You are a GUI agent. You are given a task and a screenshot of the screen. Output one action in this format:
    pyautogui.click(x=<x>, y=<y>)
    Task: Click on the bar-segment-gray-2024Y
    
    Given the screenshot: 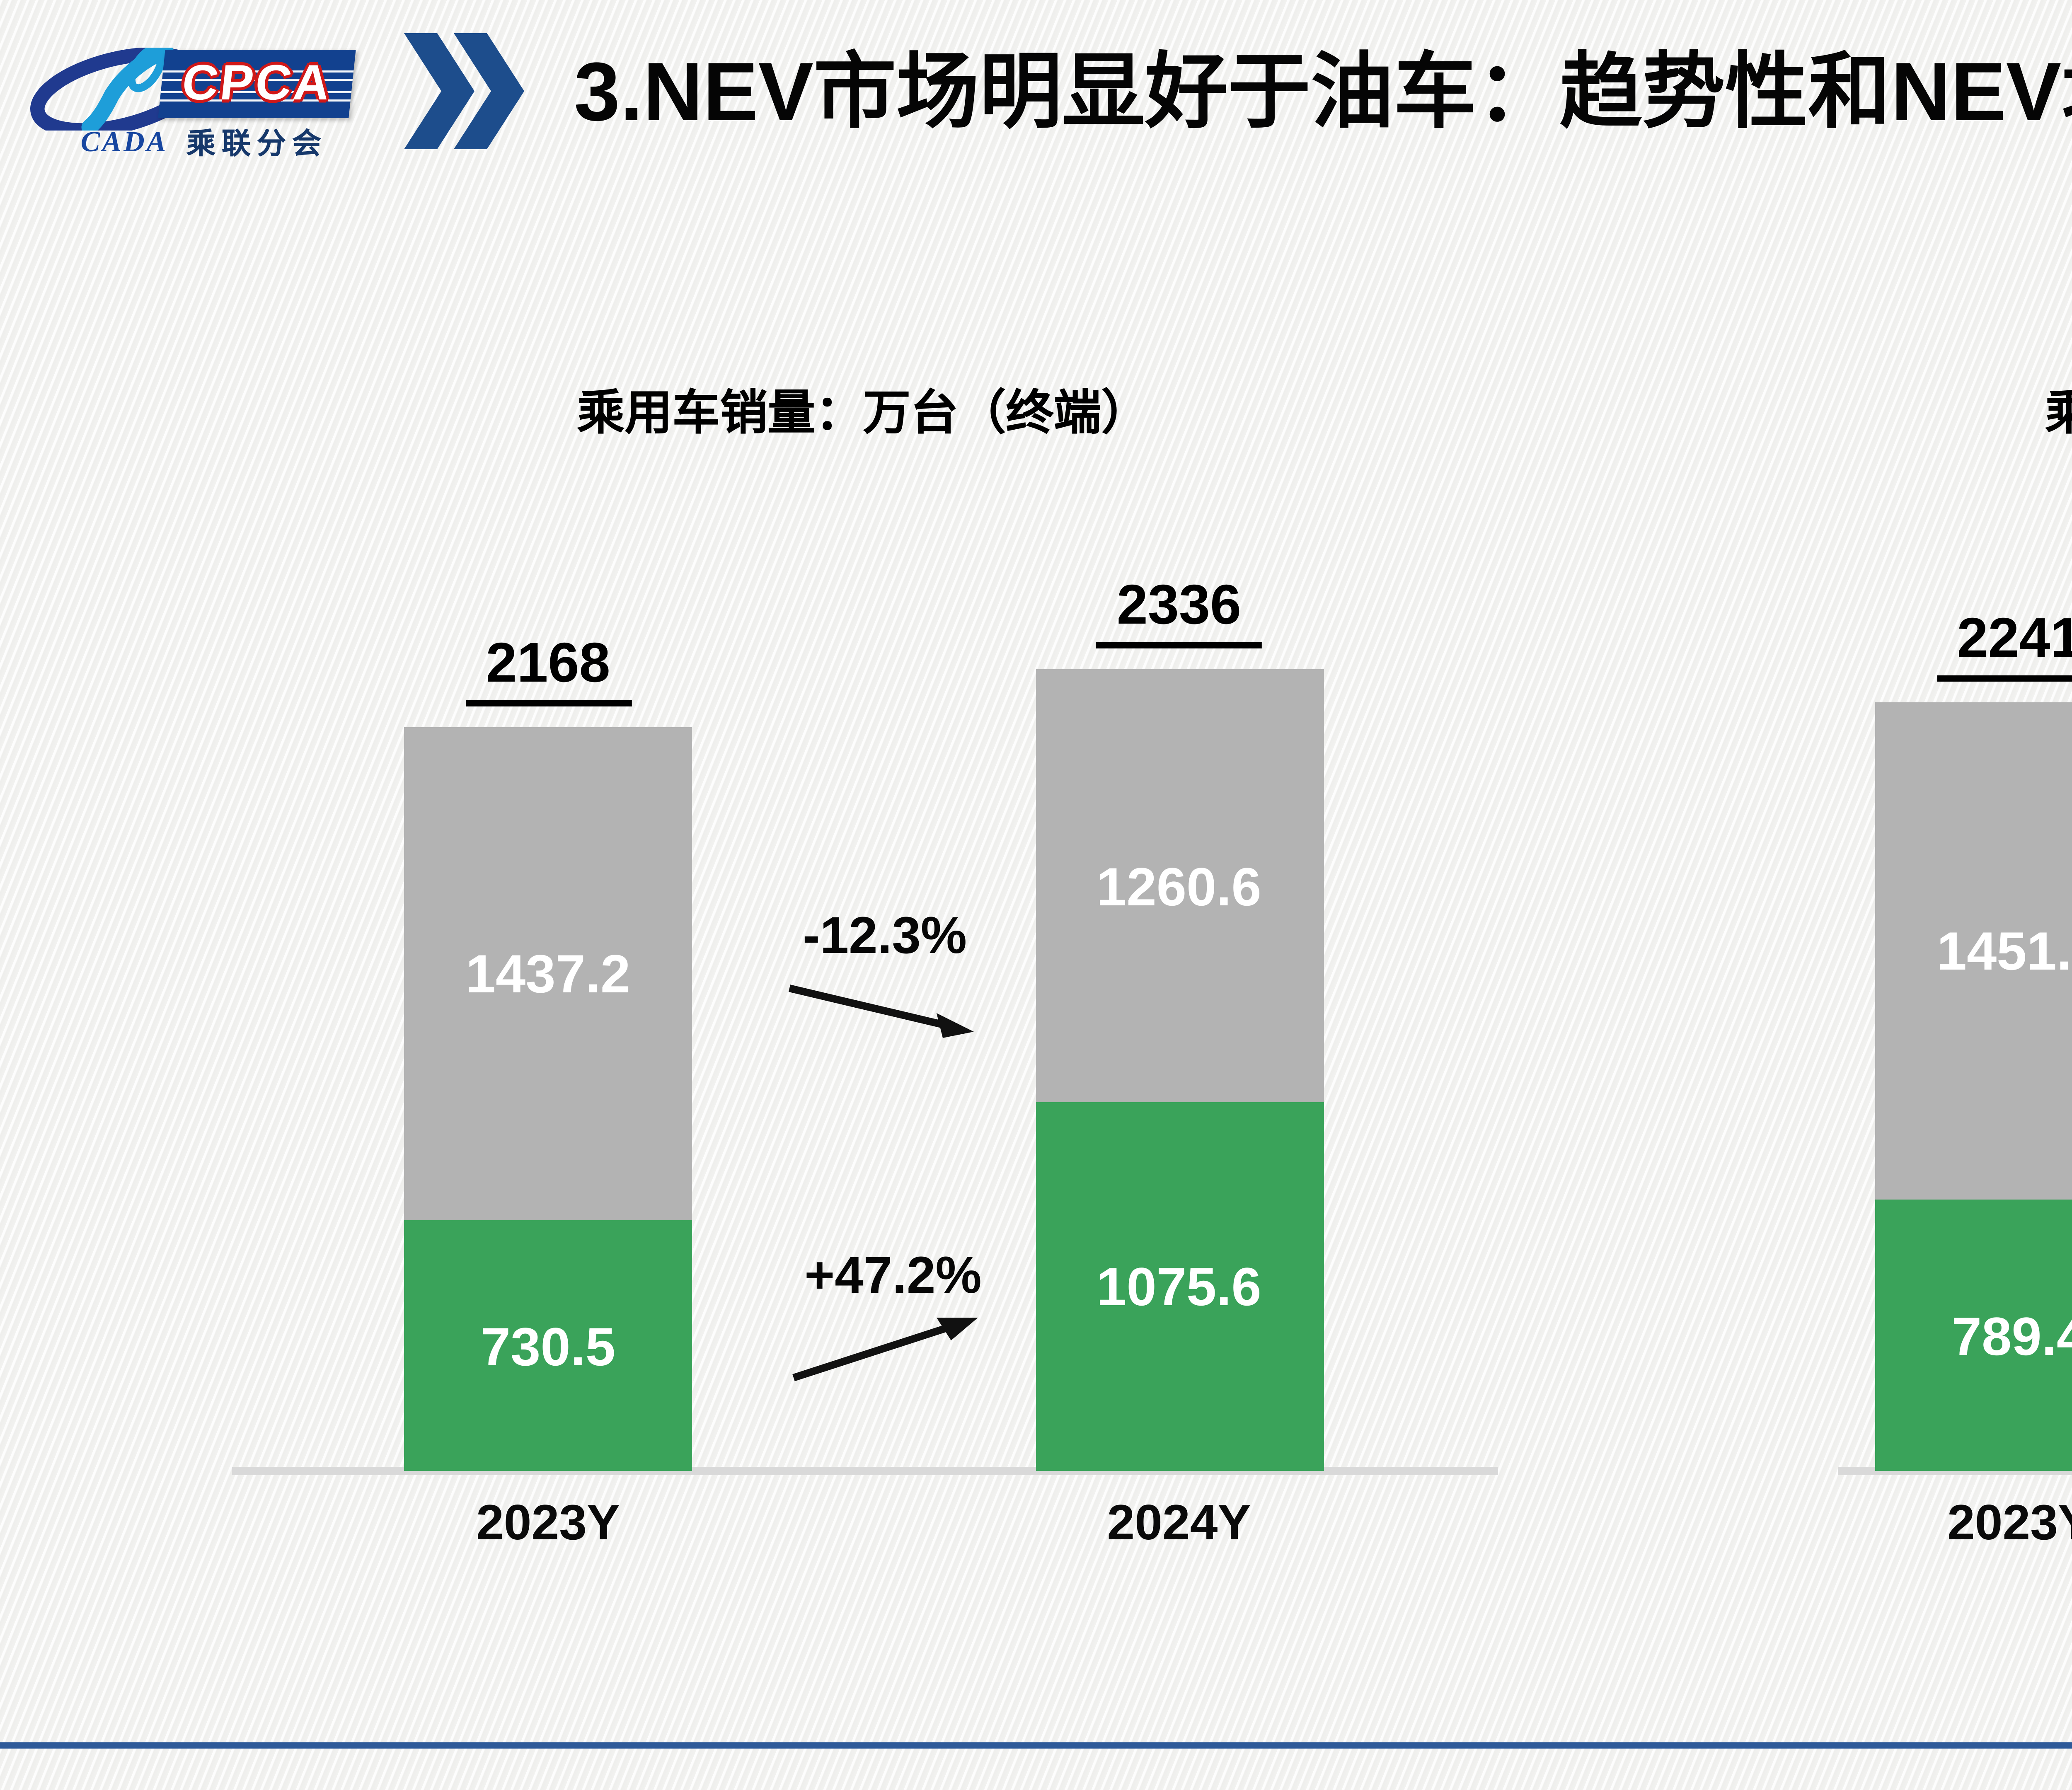 What is the action you would take?
    pyautogui.click(x=1179, y=886)
    